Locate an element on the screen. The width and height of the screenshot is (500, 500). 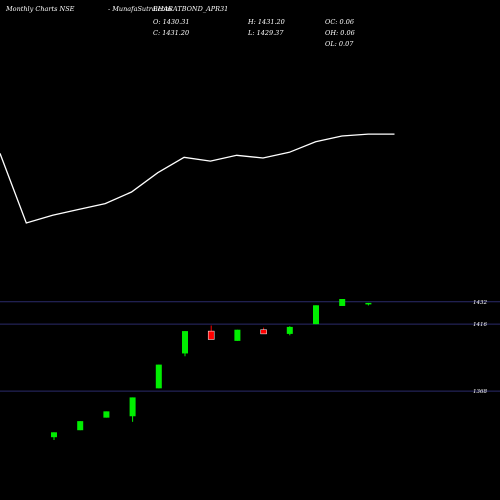
chart-symbol-label: - MunafaSutra.com is located at coordinates (140, 9).